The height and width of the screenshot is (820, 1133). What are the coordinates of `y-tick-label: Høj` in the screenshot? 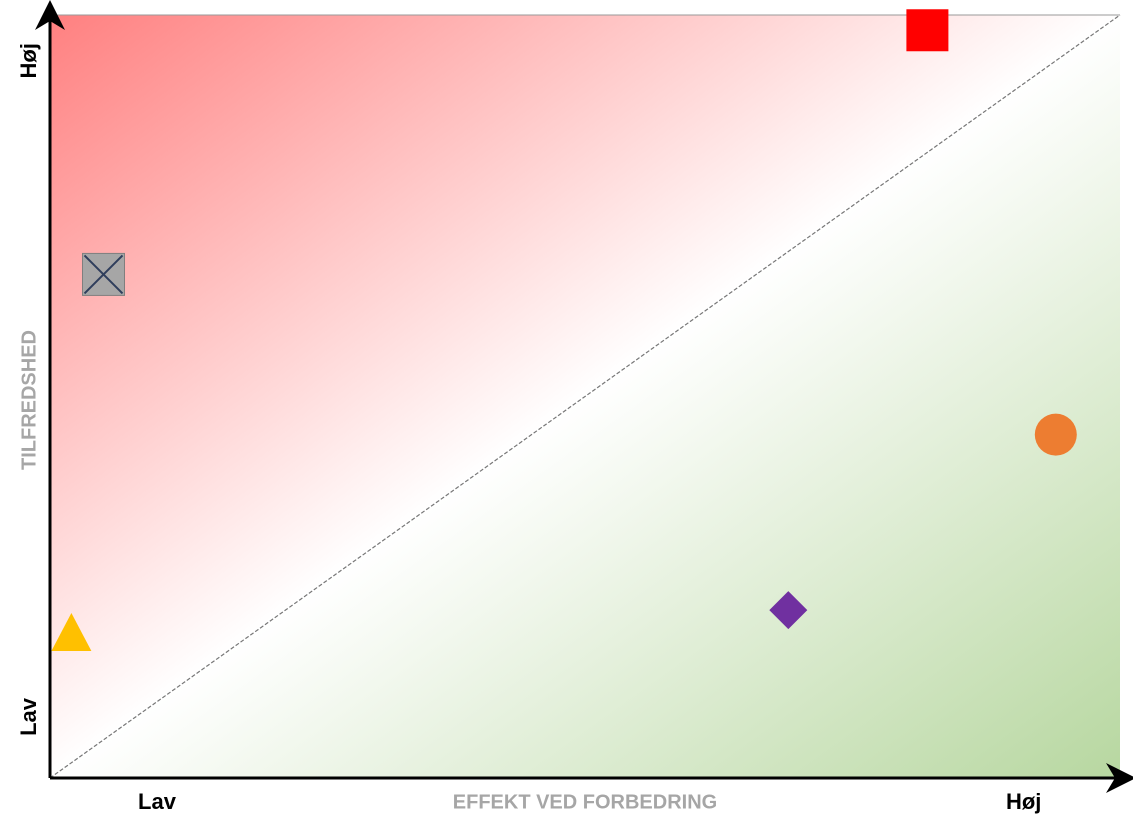 It's located at (28, 60).